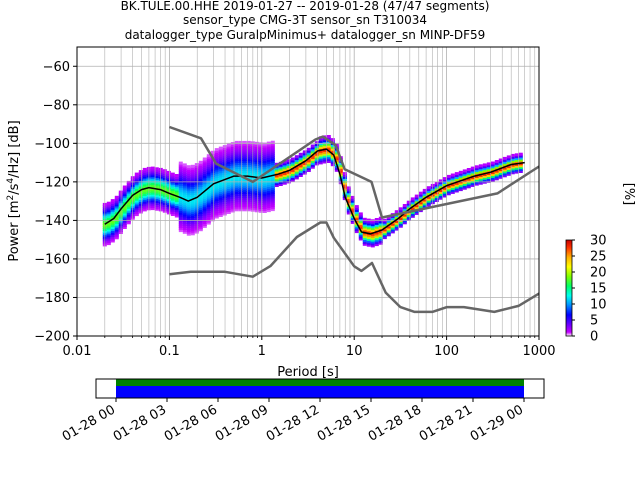  What do you see at coordinates (56, 105) in the screenshot?
I see `y-tick-label: −80` at bounding box center [56, 105].